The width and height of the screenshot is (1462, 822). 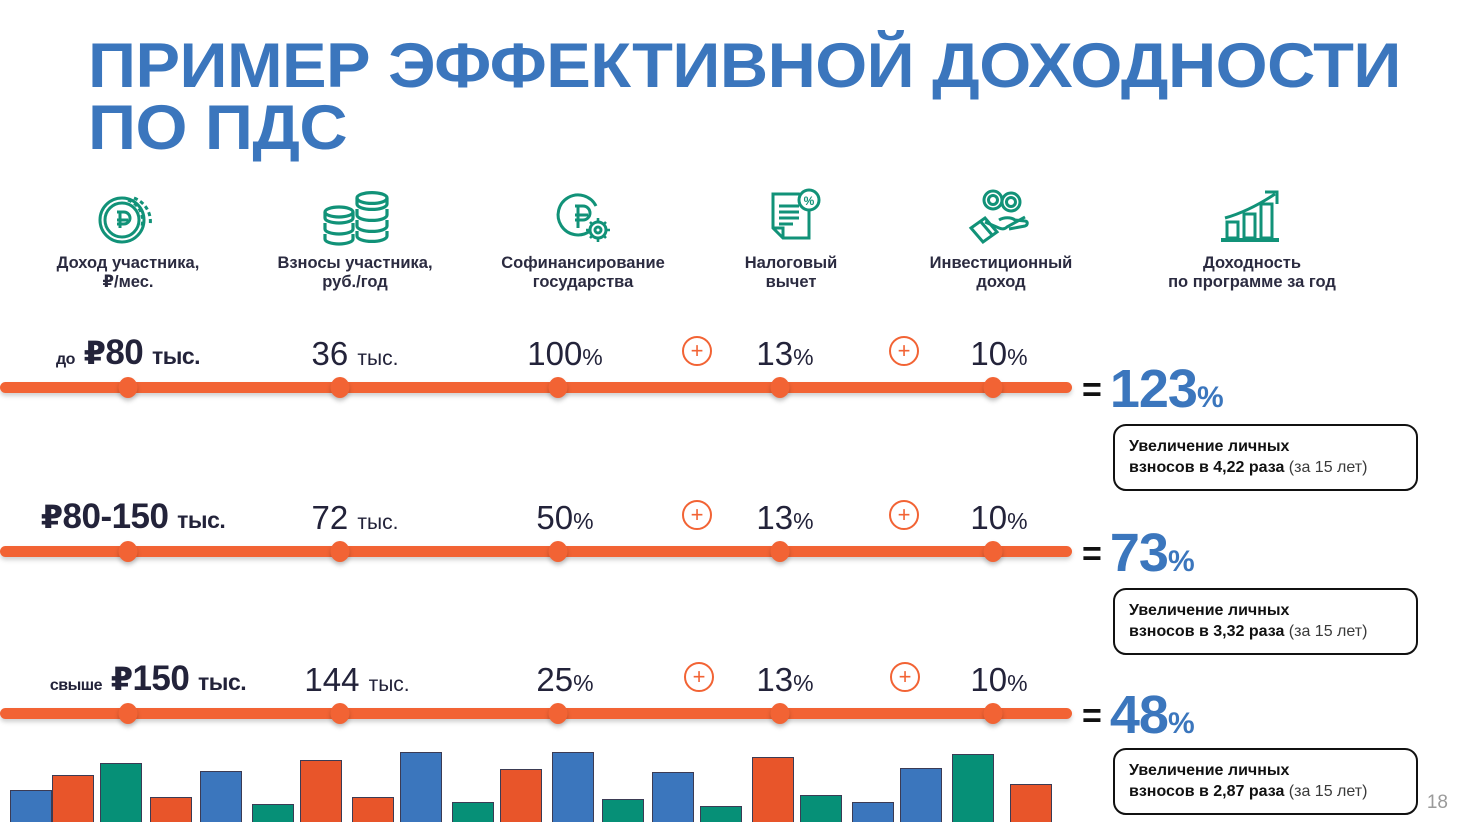 I want to click on callout-3-line1: Увеличение личных, so click(x=1209, y=770).